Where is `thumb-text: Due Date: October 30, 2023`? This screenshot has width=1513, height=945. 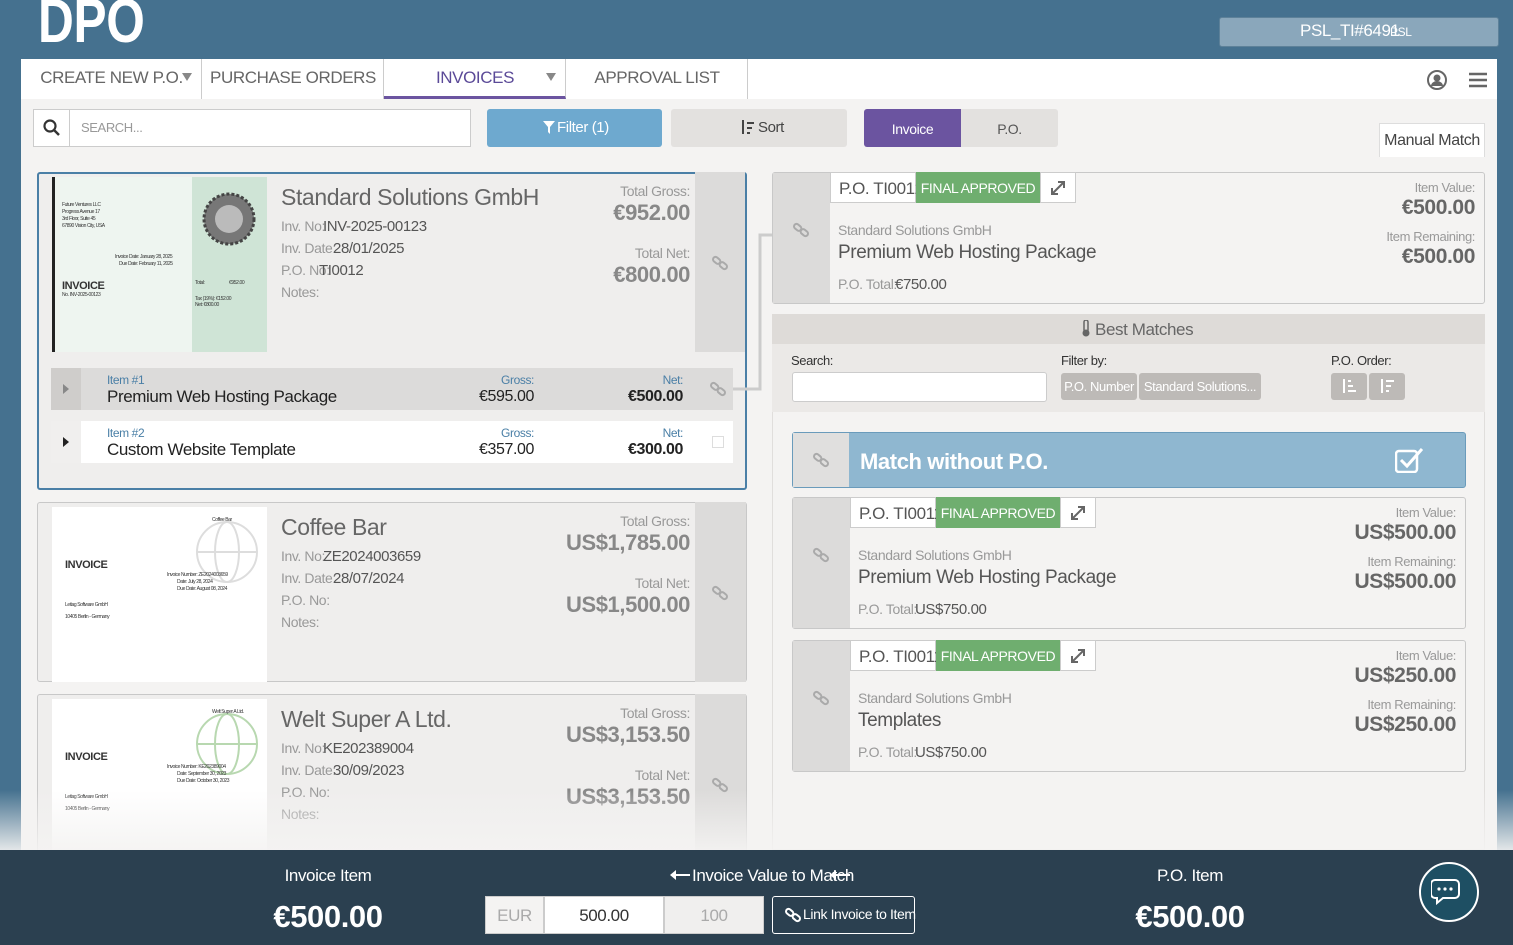 thumb-text: Due Date: October 30, 2023 is located at coordinates (203, 781).